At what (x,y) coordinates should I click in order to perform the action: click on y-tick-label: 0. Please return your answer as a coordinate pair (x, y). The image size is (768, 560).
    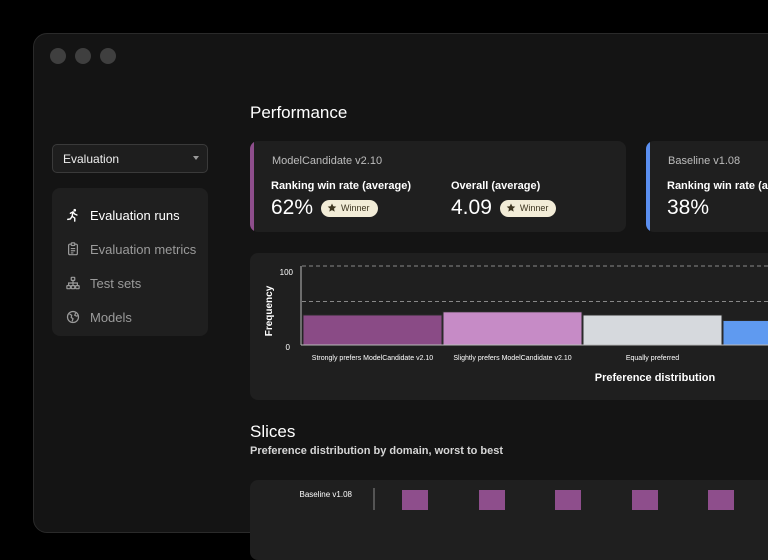
    Looking at the image, I should click on (288, 347).